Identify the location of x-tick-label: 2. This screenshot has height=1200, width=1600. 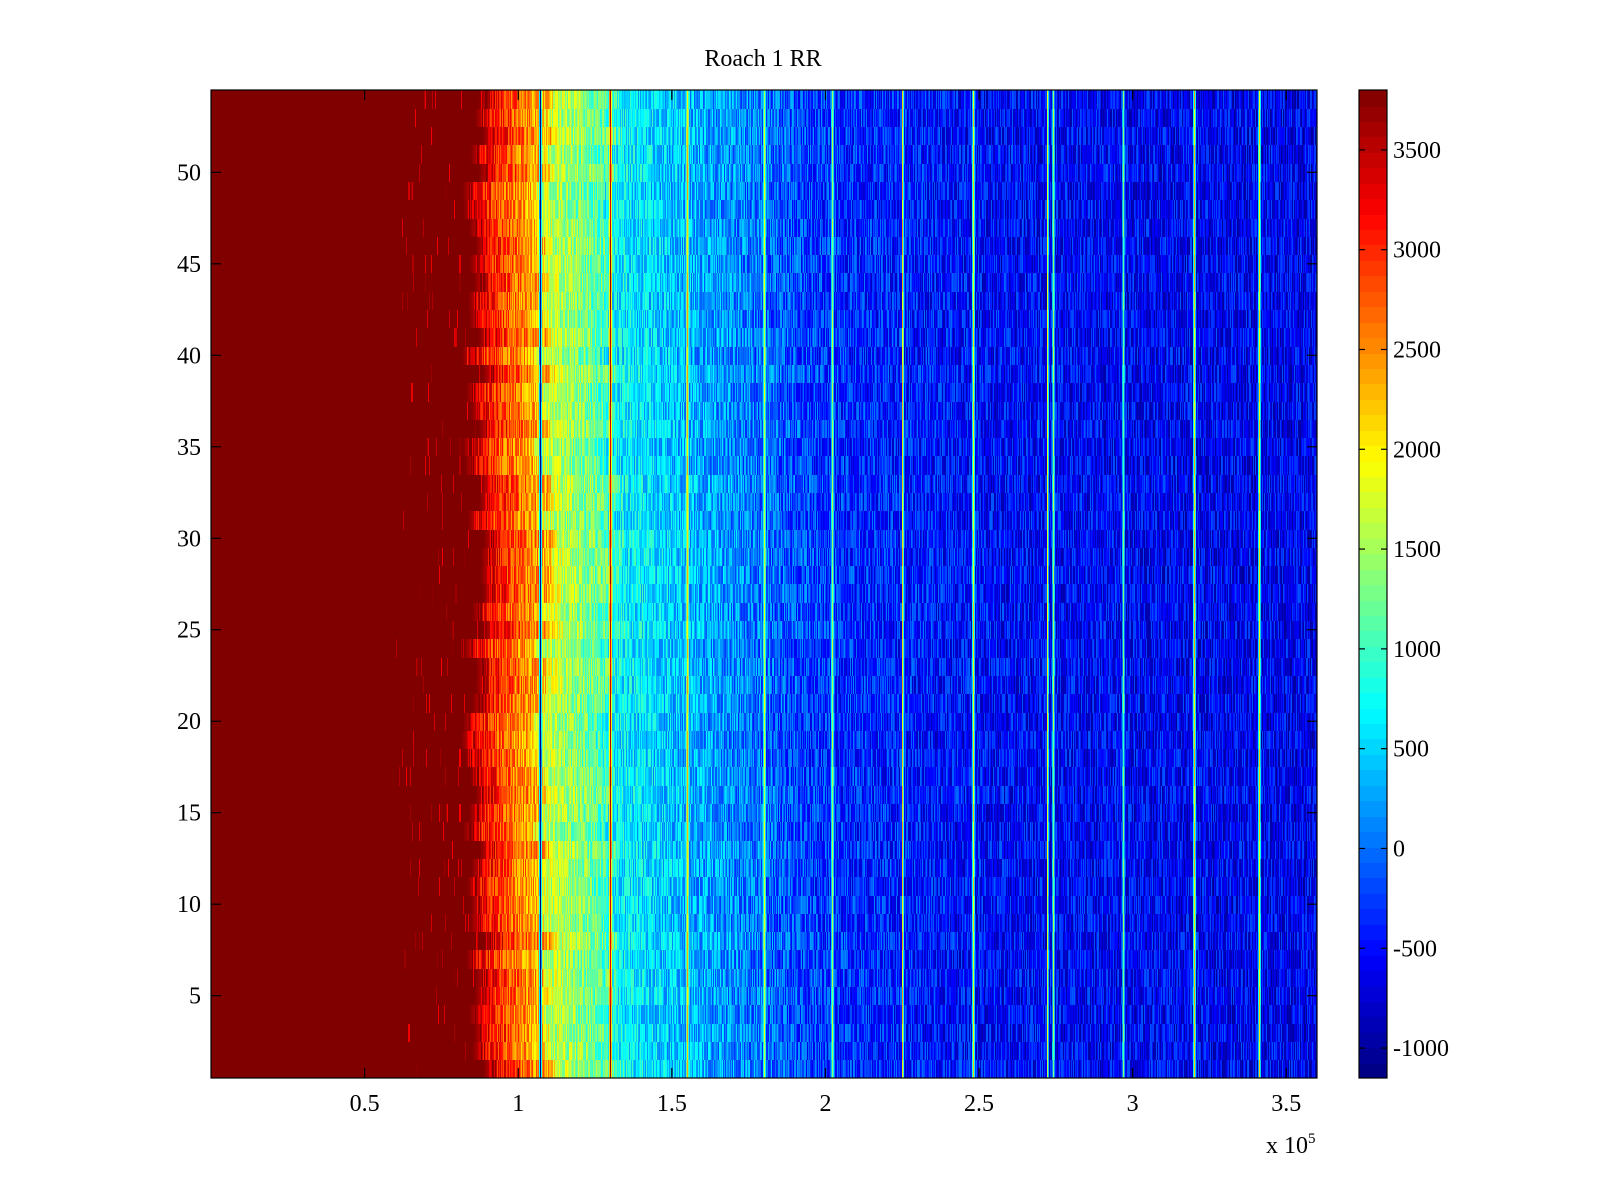
(825, 1104).